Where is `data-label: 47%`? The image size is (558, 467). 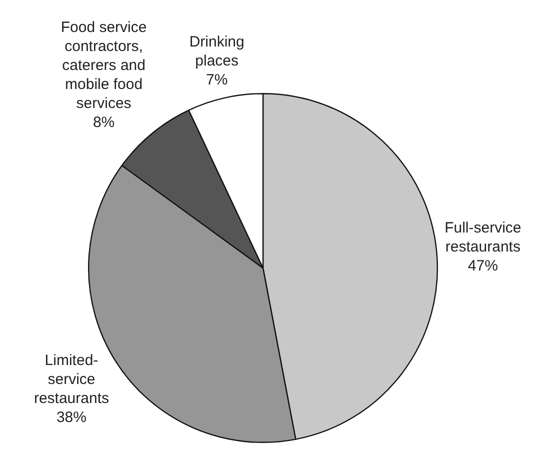
data-label: 47% is located at coordinates (483, 265).